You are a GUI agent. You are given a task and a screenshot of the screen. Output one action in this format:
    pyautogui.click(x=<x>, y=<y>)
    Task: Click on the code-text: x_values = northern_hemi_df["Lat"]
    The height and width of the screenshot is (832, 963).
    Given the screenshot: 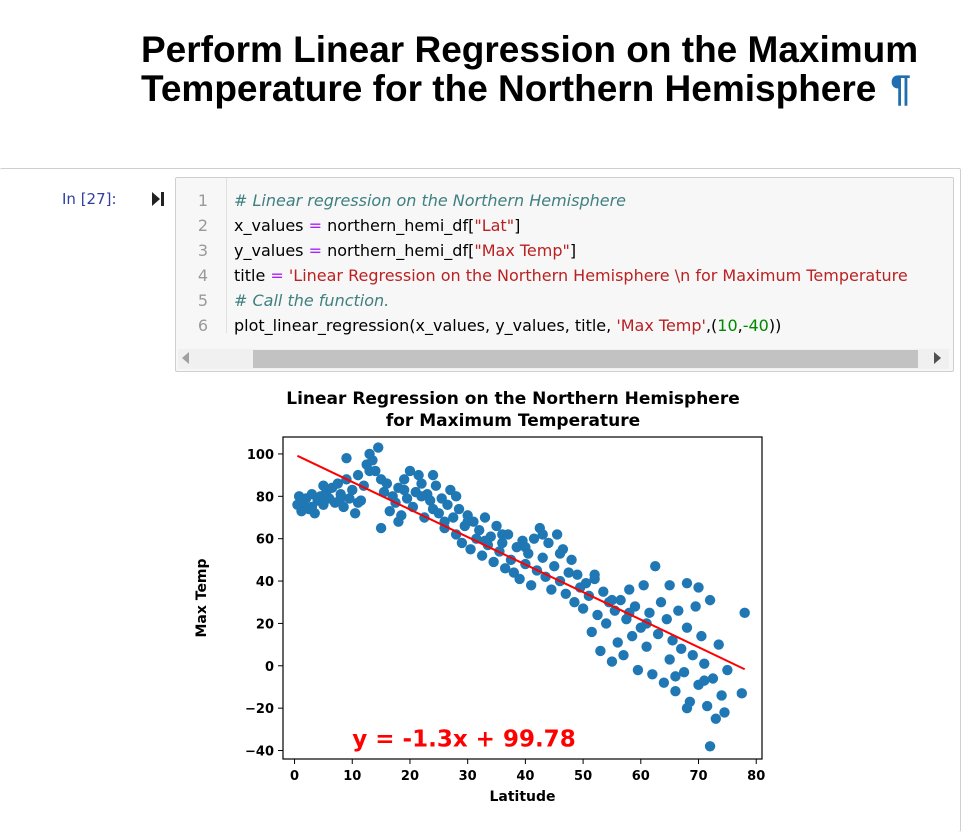 What is the action you would take?
    pyautogui.click(x=377, y=225)
    